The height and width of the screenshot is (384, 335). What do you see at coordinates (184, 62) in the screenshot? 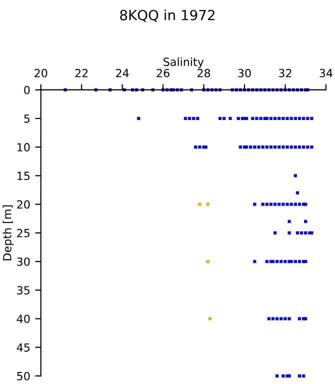
I see `x-axis-title: Salinity` at bounding box center [184, 62].